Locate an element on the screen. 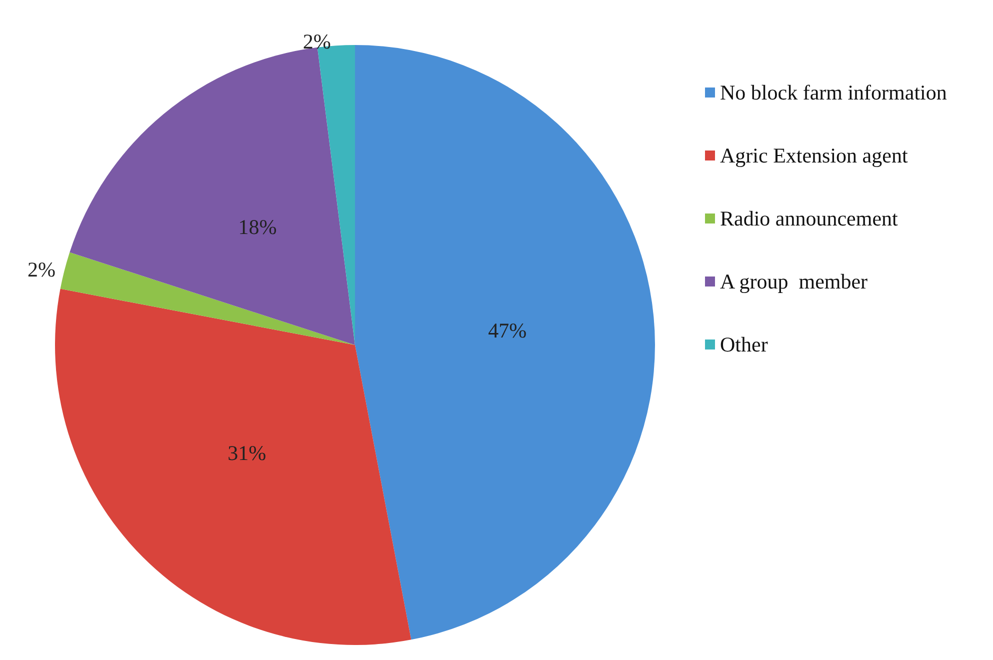 Image resolution: width=993 pixels, height=660 pixels. data-label: 47% is located at coordinates (507, 330).